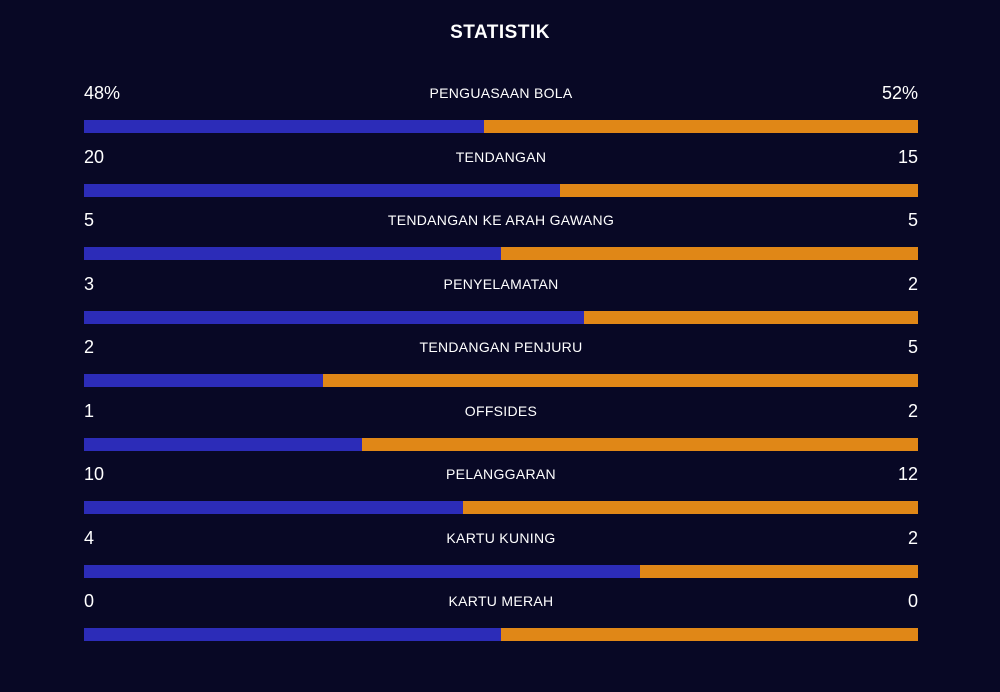 Image resolution: width=1000 pixels, height=692 pixels. What do you see at coordinates (501, 474) in the screenshot?
I see `stat-label: PELANGGARAN` at bounding box center [501, 474].